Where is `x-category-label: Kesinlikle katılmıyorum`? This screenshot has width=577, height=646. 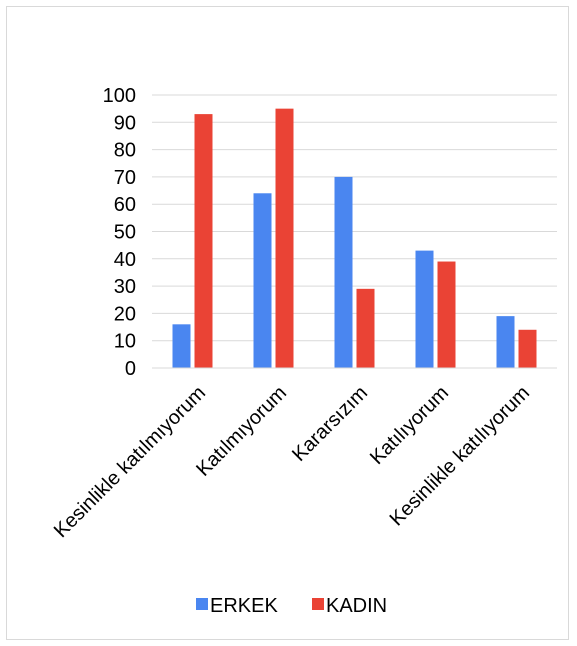
x-category-label: Kesinlikle katılmıyorum is located at coordinates (130, 462).